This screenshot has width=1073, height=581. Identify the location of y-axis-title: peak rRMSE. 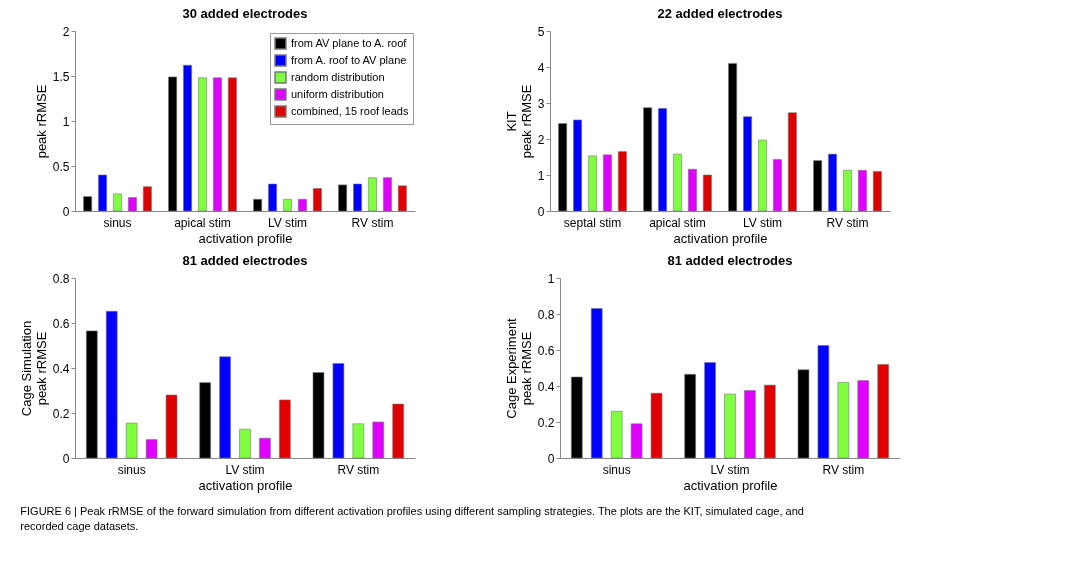
(41, 121).